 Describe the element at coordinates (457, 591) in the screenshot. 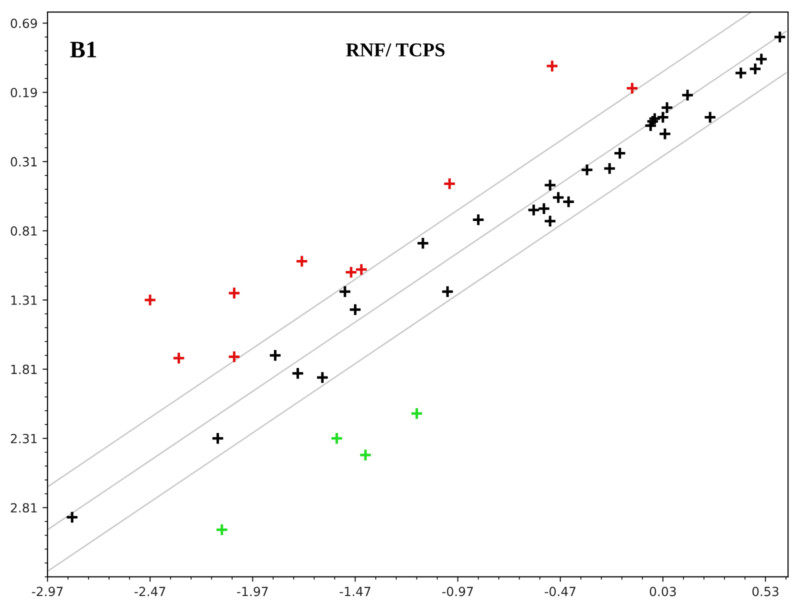

I see `x-tick-label: -0.97` at that location.